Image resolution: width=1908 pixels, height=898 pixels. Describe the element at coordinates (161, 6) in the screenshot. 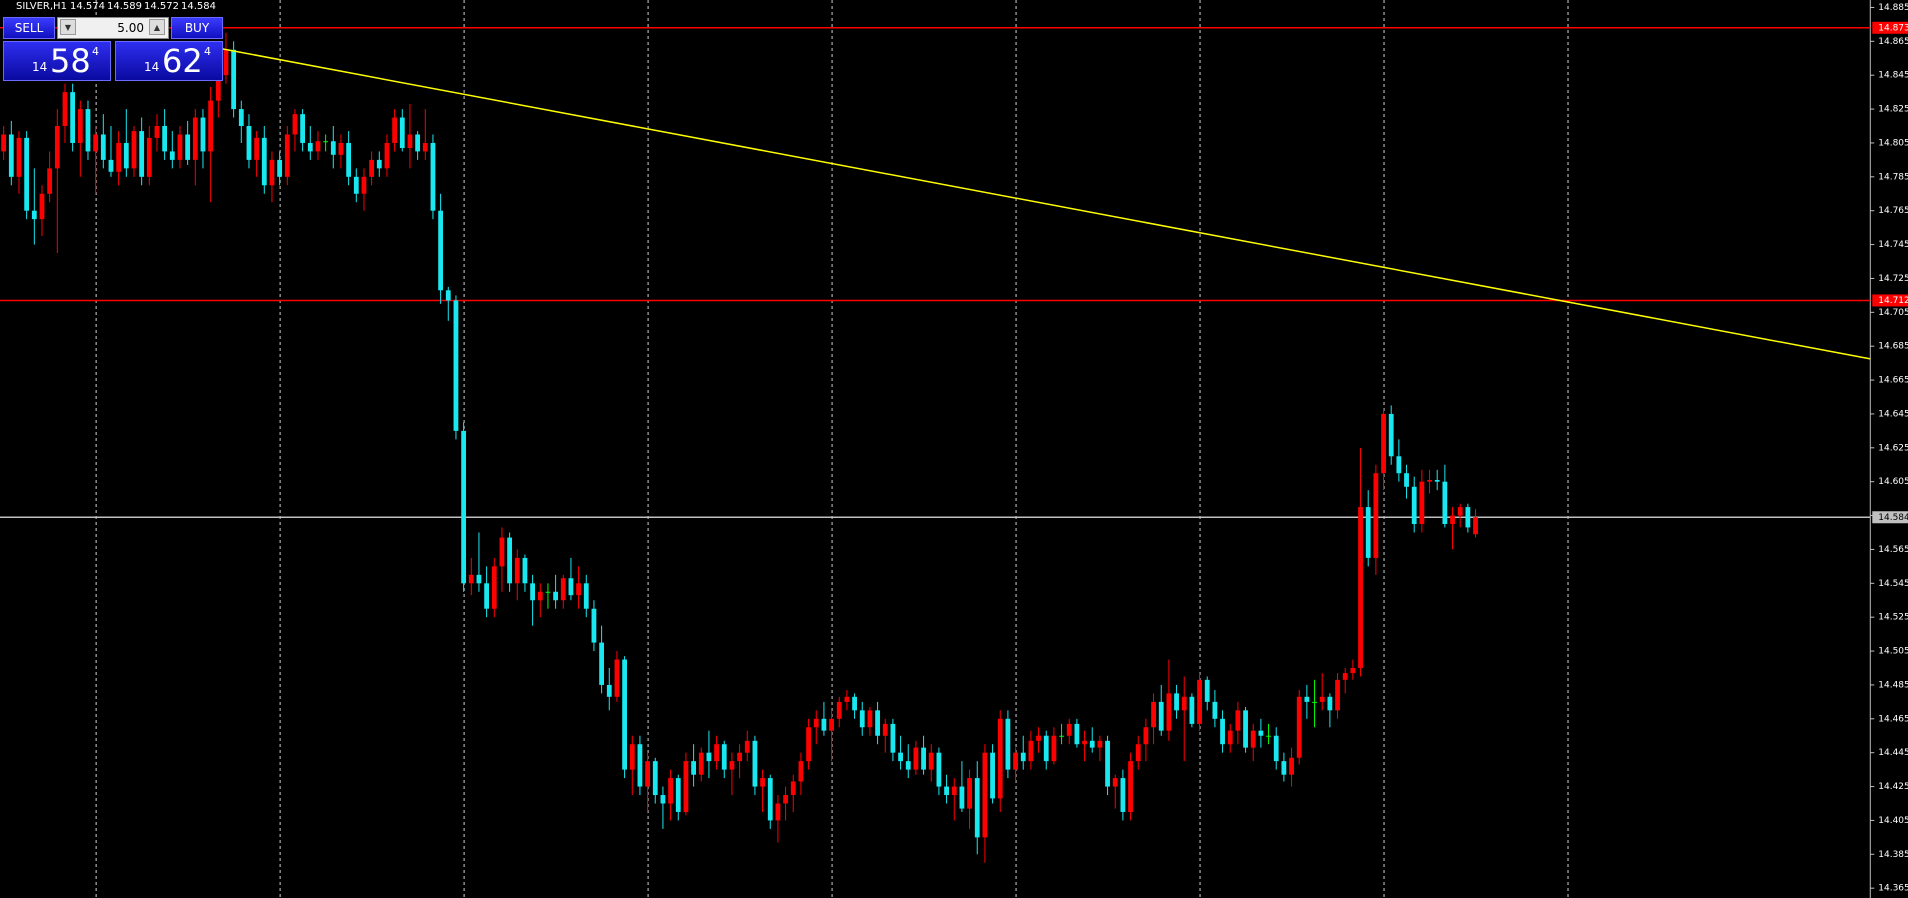

I see `ohlc-low: 14.572` at that location.